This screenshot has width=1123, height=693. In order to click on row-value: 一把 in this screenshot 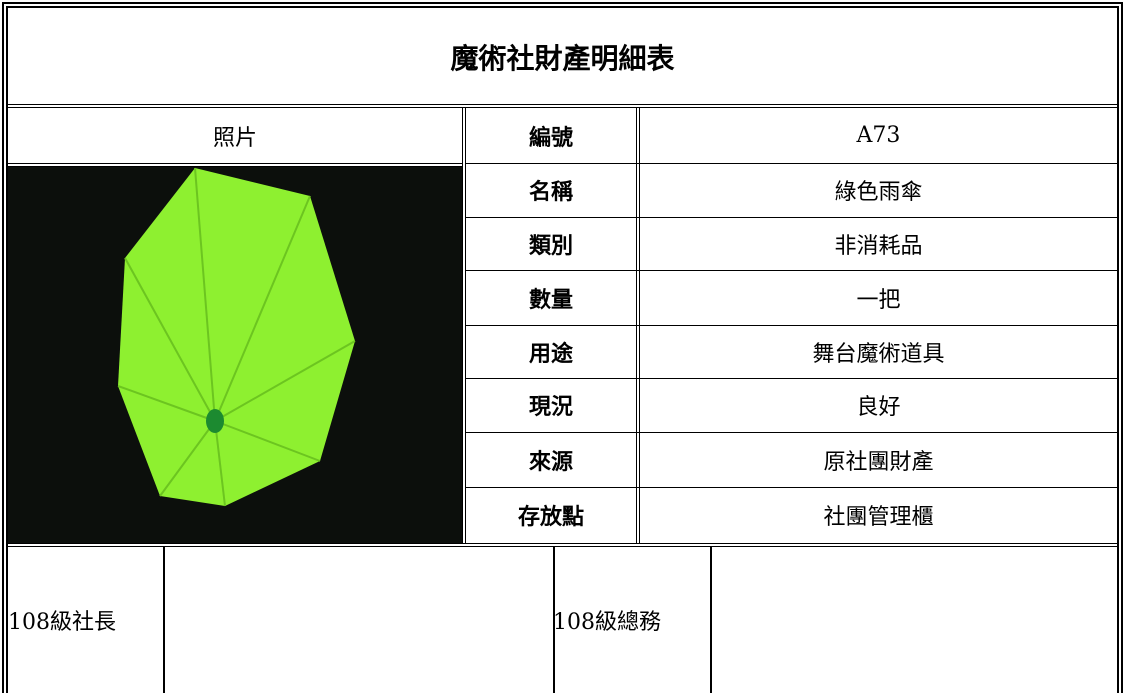, I will do `click(878, 300)`.